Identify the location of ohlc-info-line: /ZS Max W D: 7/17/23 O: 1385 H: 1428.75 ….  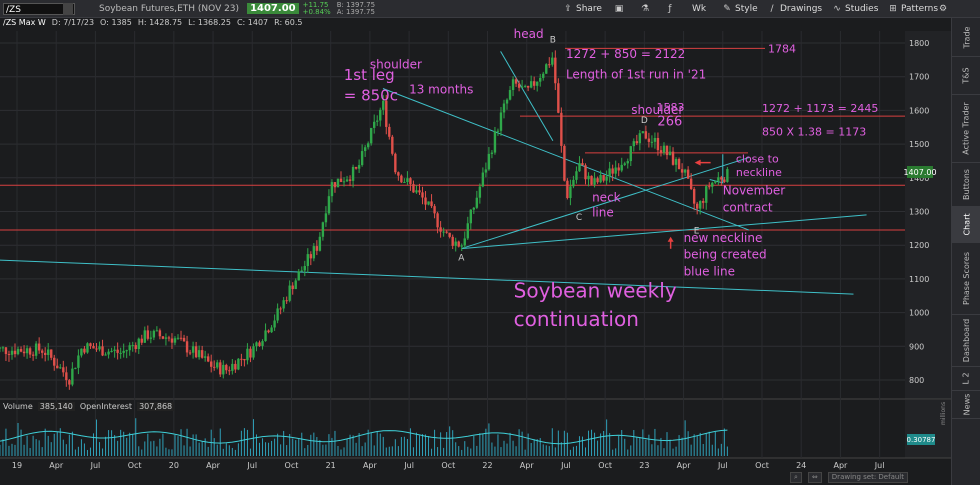
(462, 24).